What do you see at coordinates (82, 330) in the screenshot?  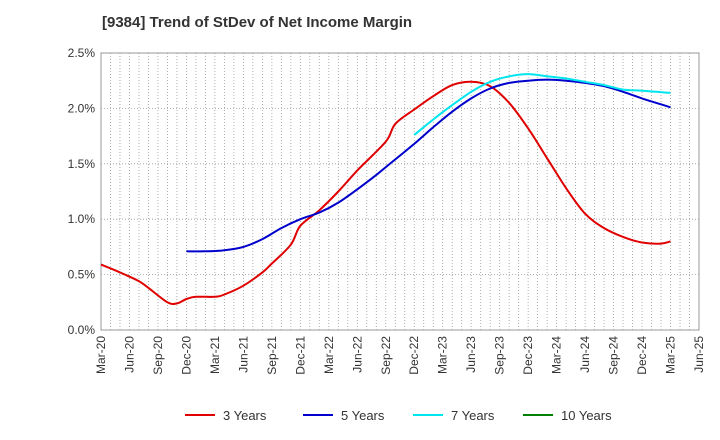 I see `y-tick-label: 0.0%` at bounding box center [82, 330].